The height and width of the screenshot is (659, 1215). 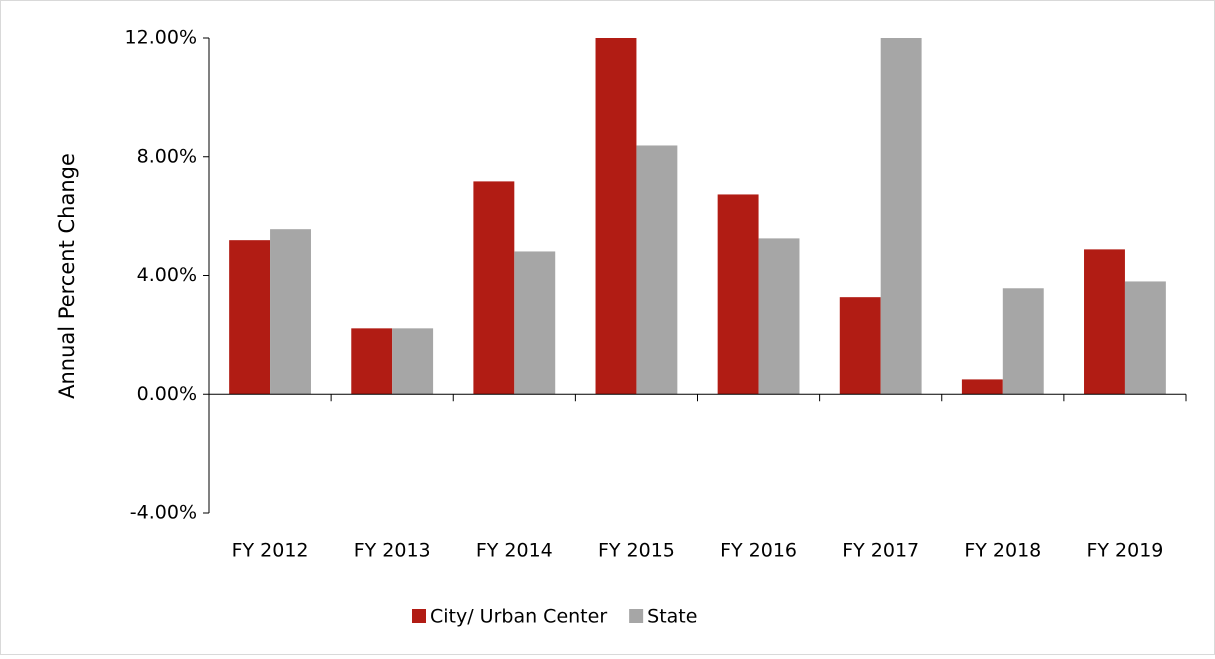 What do you see at coordinates (636, 551) in the screenshot?
I see `x-tick-label: FY 2015` at bounding box center [636, 551].